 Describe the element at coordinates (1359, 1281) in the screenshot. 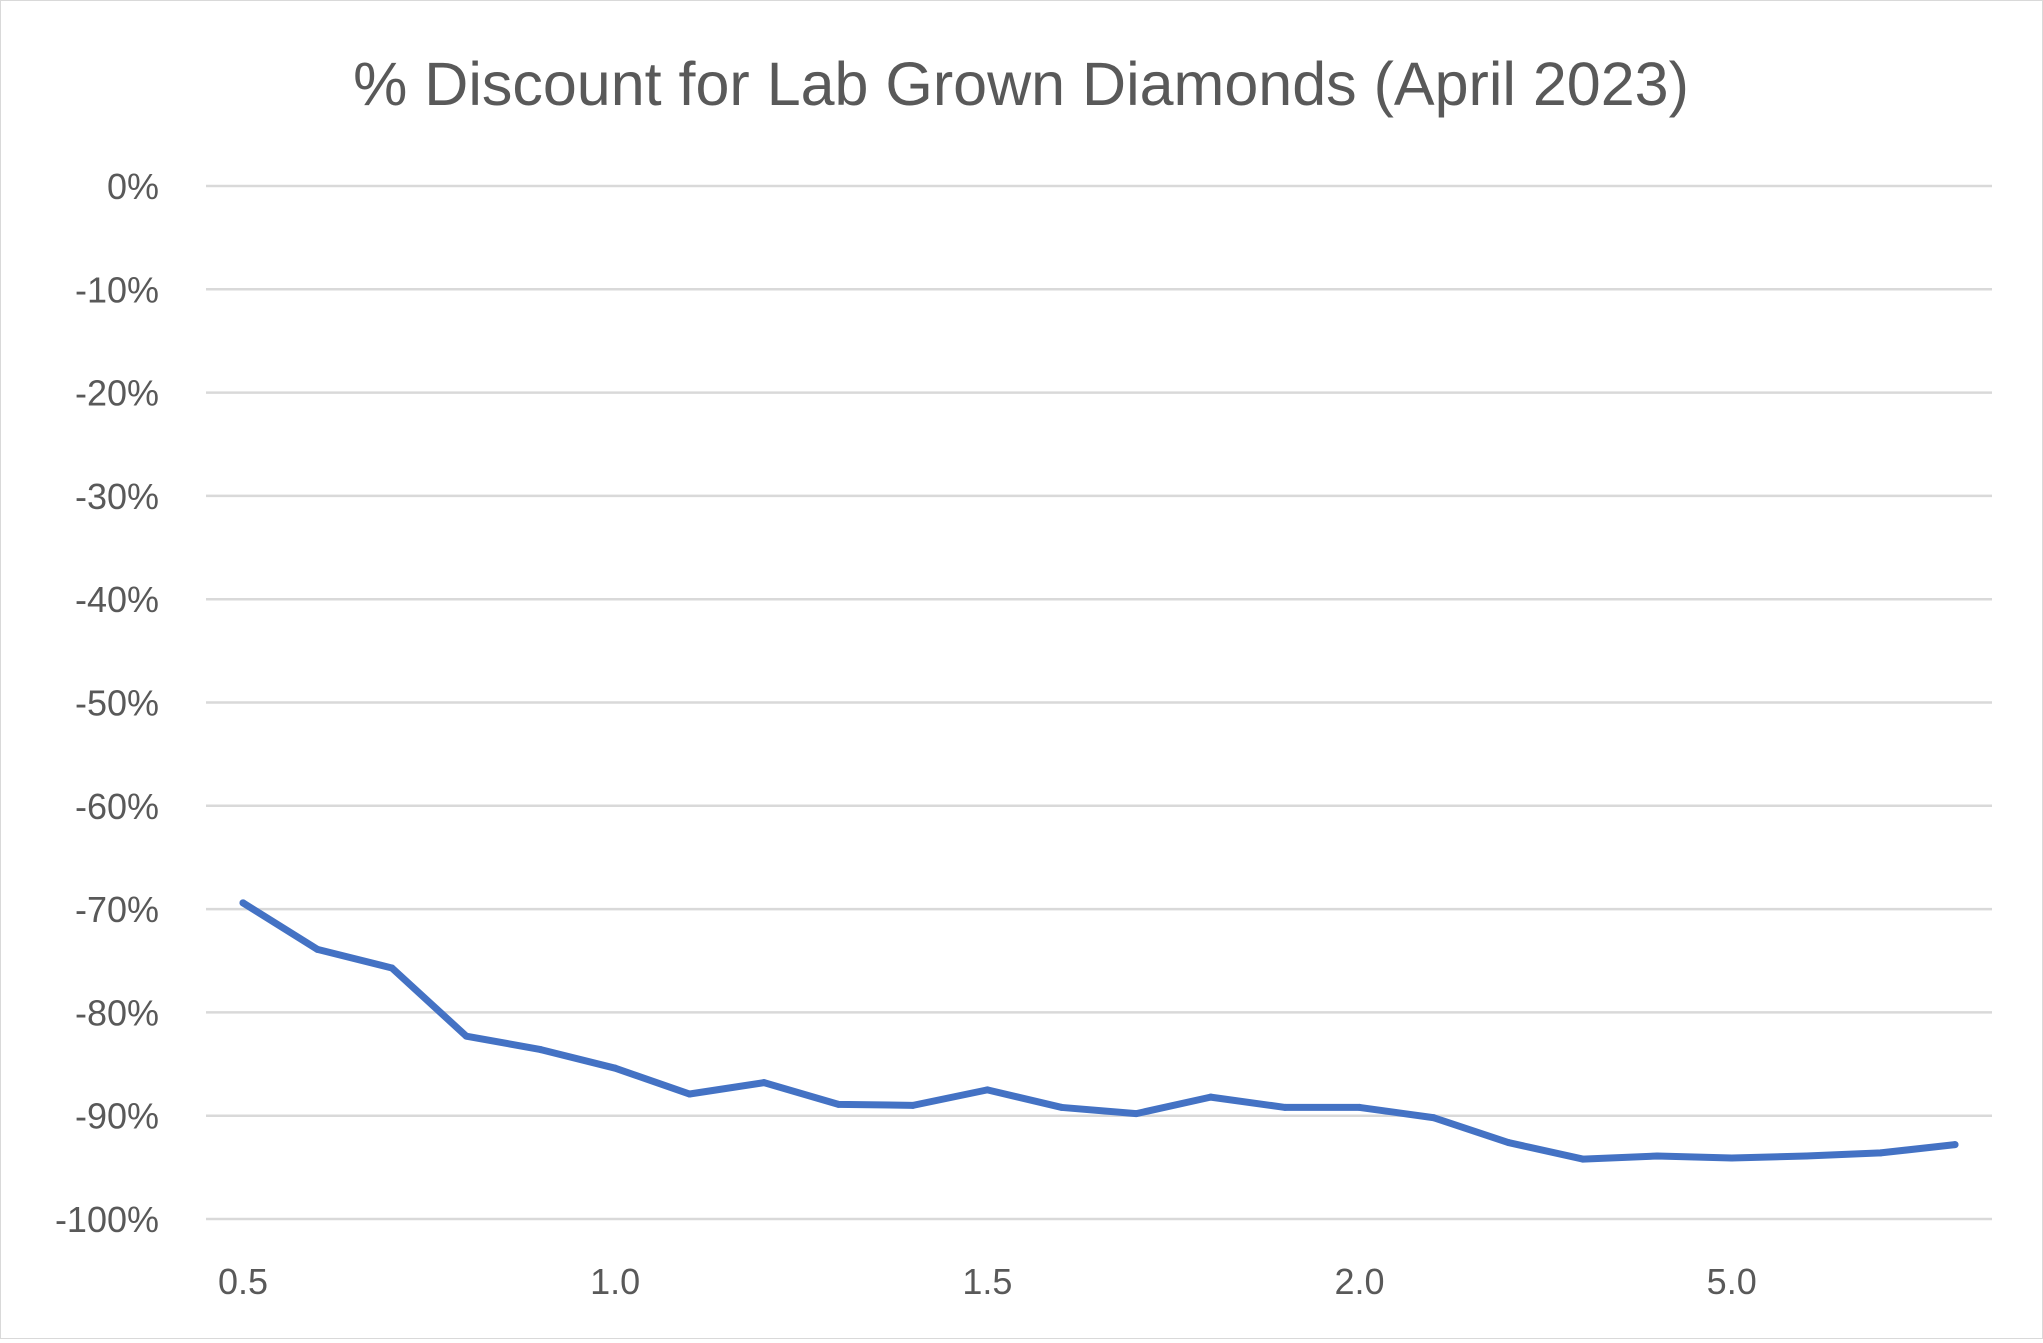

I see `x-tick-label: 2.0` at that location.